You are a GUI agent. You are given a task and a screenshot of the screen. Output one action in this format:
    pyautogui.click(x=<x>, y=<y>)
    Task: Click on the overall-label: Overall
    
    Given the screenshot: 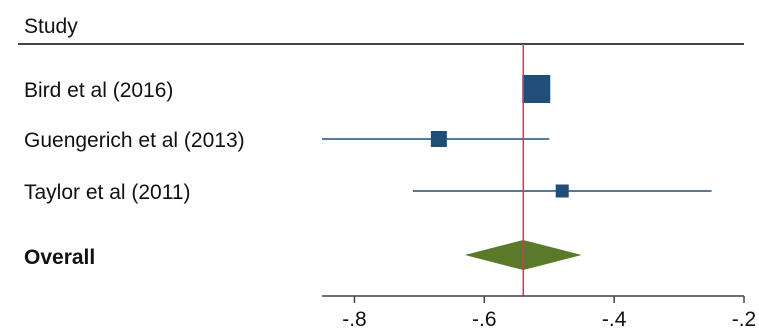 What is the action you would take?
    pyautogui.click(x=59, y=257)
    